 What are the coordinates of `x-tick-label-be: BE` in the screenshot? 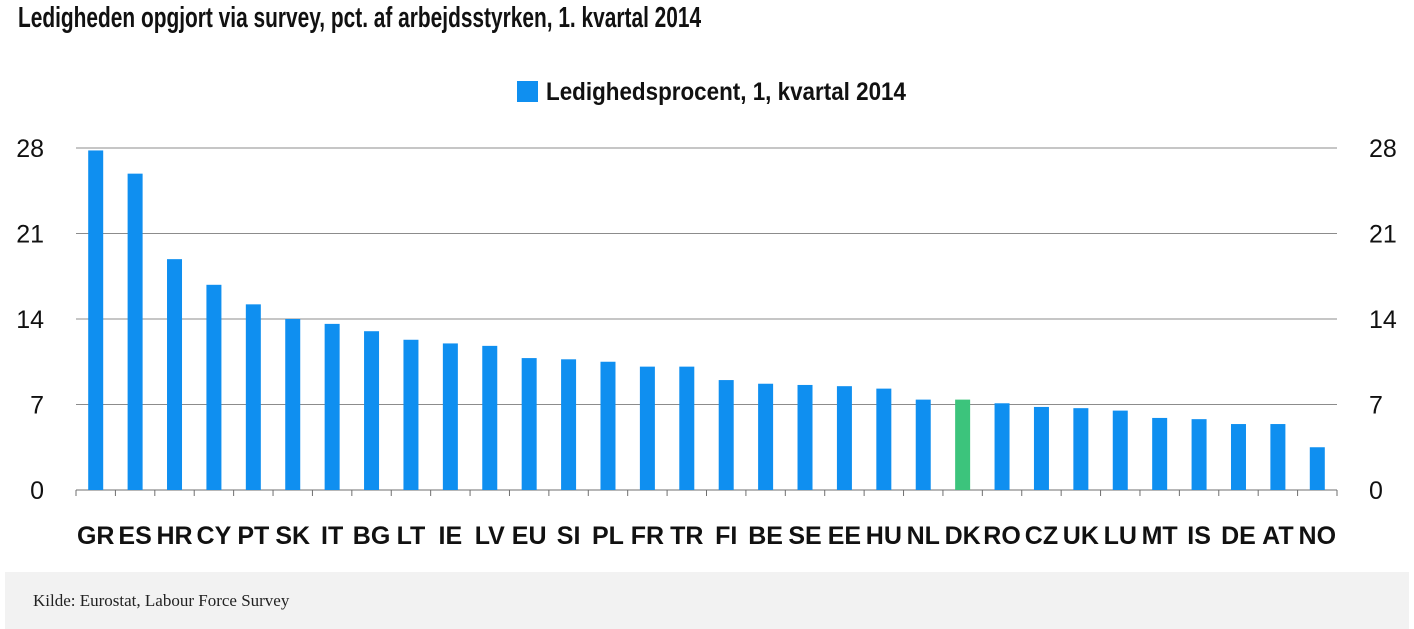 It's located at (765, 536).